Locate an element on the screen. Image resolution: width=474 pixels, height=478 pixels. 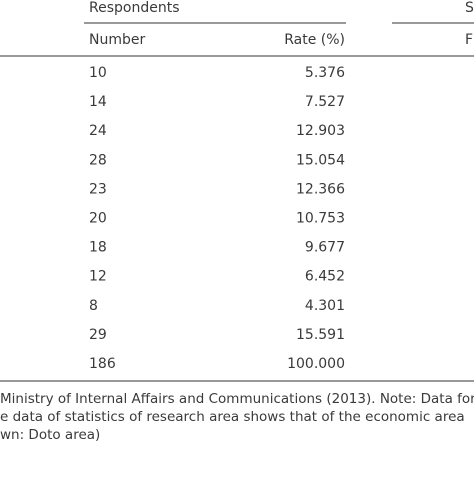
group-header: Respondents is located at coordinates (134, 8).